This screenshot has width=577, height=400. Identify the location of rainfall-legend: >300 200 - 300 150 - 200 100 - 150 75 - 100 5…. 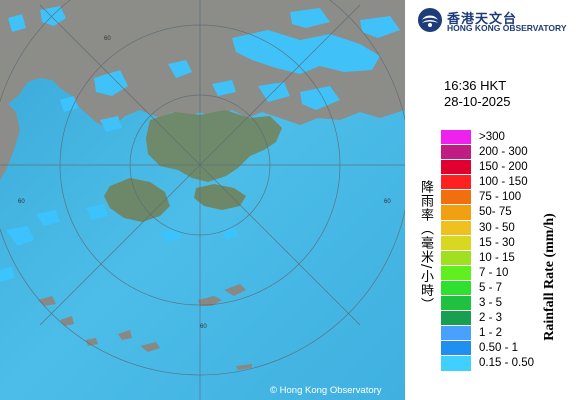
(506, 251).